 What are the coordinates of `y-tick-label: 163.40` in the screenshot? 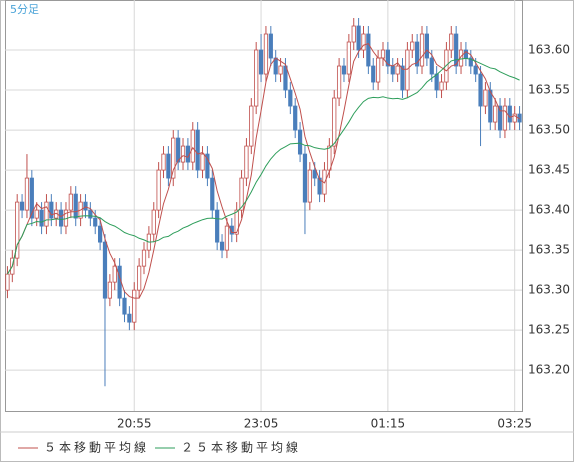 It's located at (549, 210).